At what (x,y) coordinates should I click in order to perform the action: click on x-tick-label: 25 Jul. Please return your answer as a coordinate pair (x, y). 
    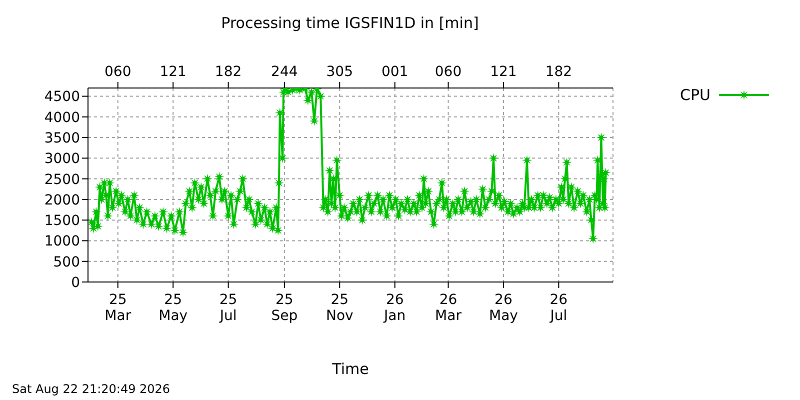
    Looking at the image, I should click on (228, 308).